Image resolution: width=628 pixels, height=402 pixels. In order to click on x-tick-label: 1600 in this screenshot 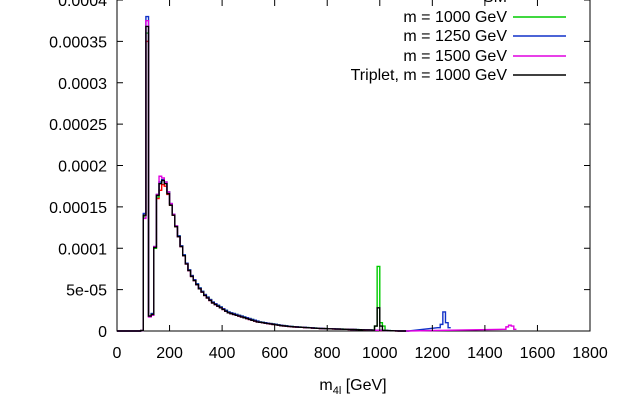, I will do `click(538, 353)`.